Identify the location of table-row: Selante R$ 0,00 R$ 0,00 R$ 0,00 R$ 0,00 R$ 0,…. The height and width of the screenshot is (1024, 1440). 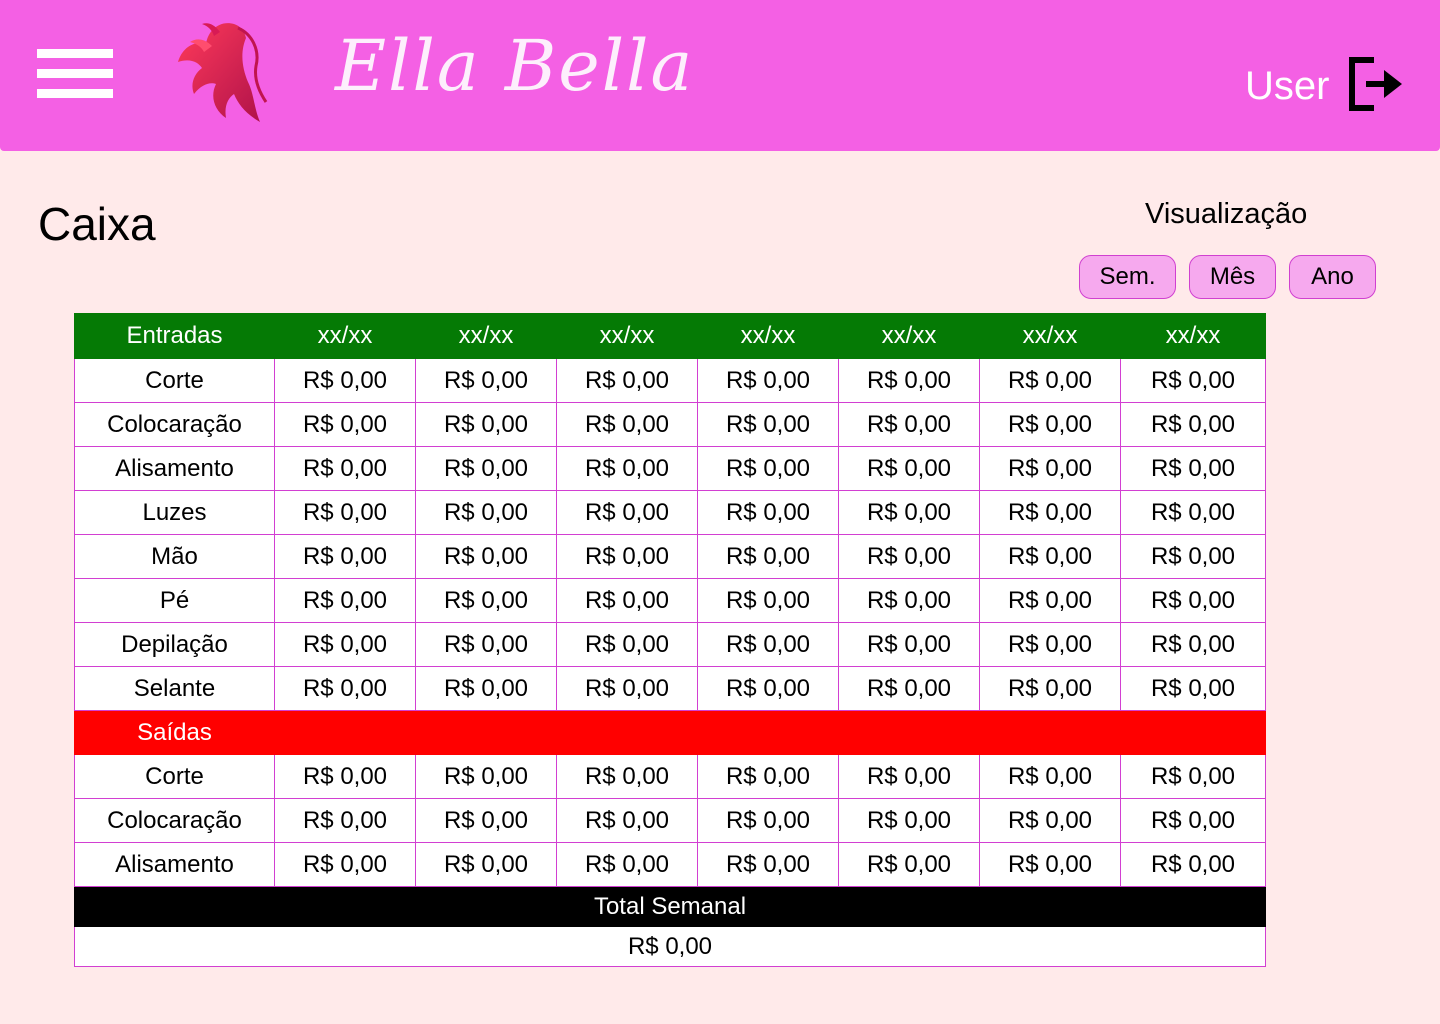
(670, 688).